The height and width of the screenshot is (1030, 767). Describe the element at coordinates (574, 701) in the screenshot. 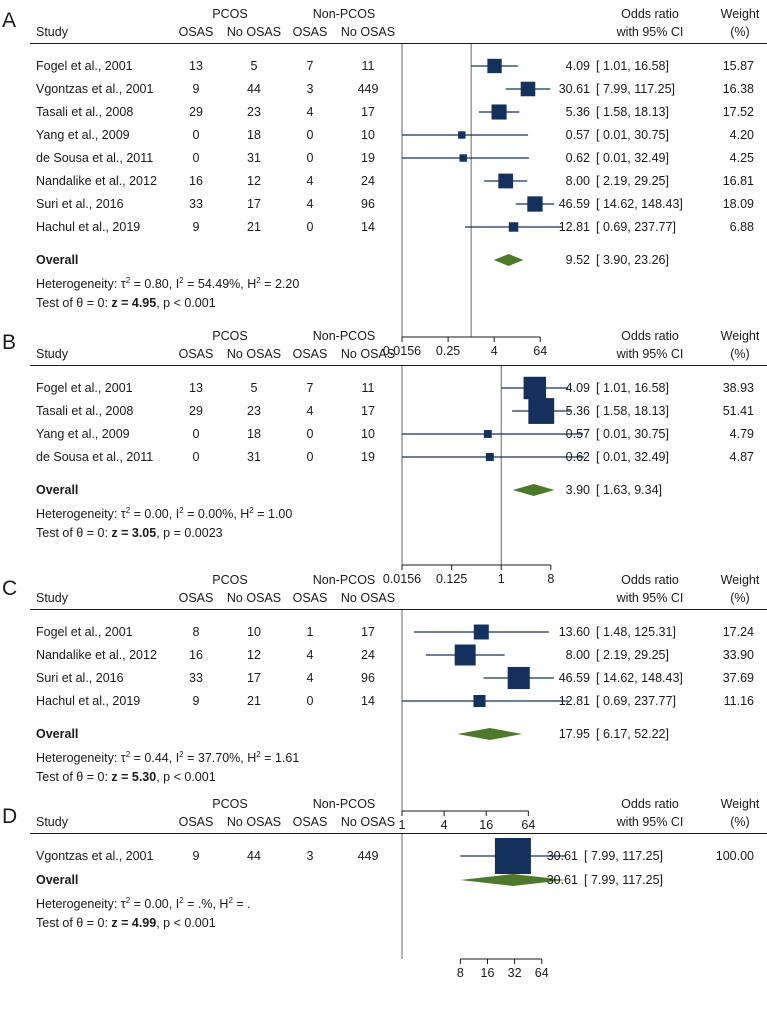

I see `odds-ratio-value: 12.81` at that location.